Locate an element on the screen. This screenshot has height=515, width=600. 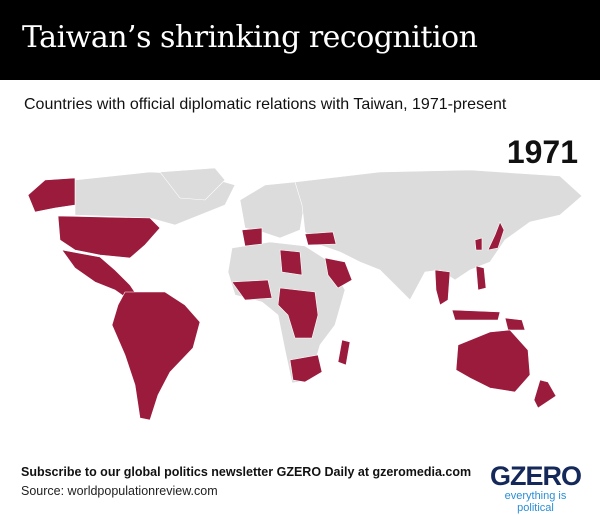
gzero-logo: GZERO everything is political is located at coordinates (535, 488).